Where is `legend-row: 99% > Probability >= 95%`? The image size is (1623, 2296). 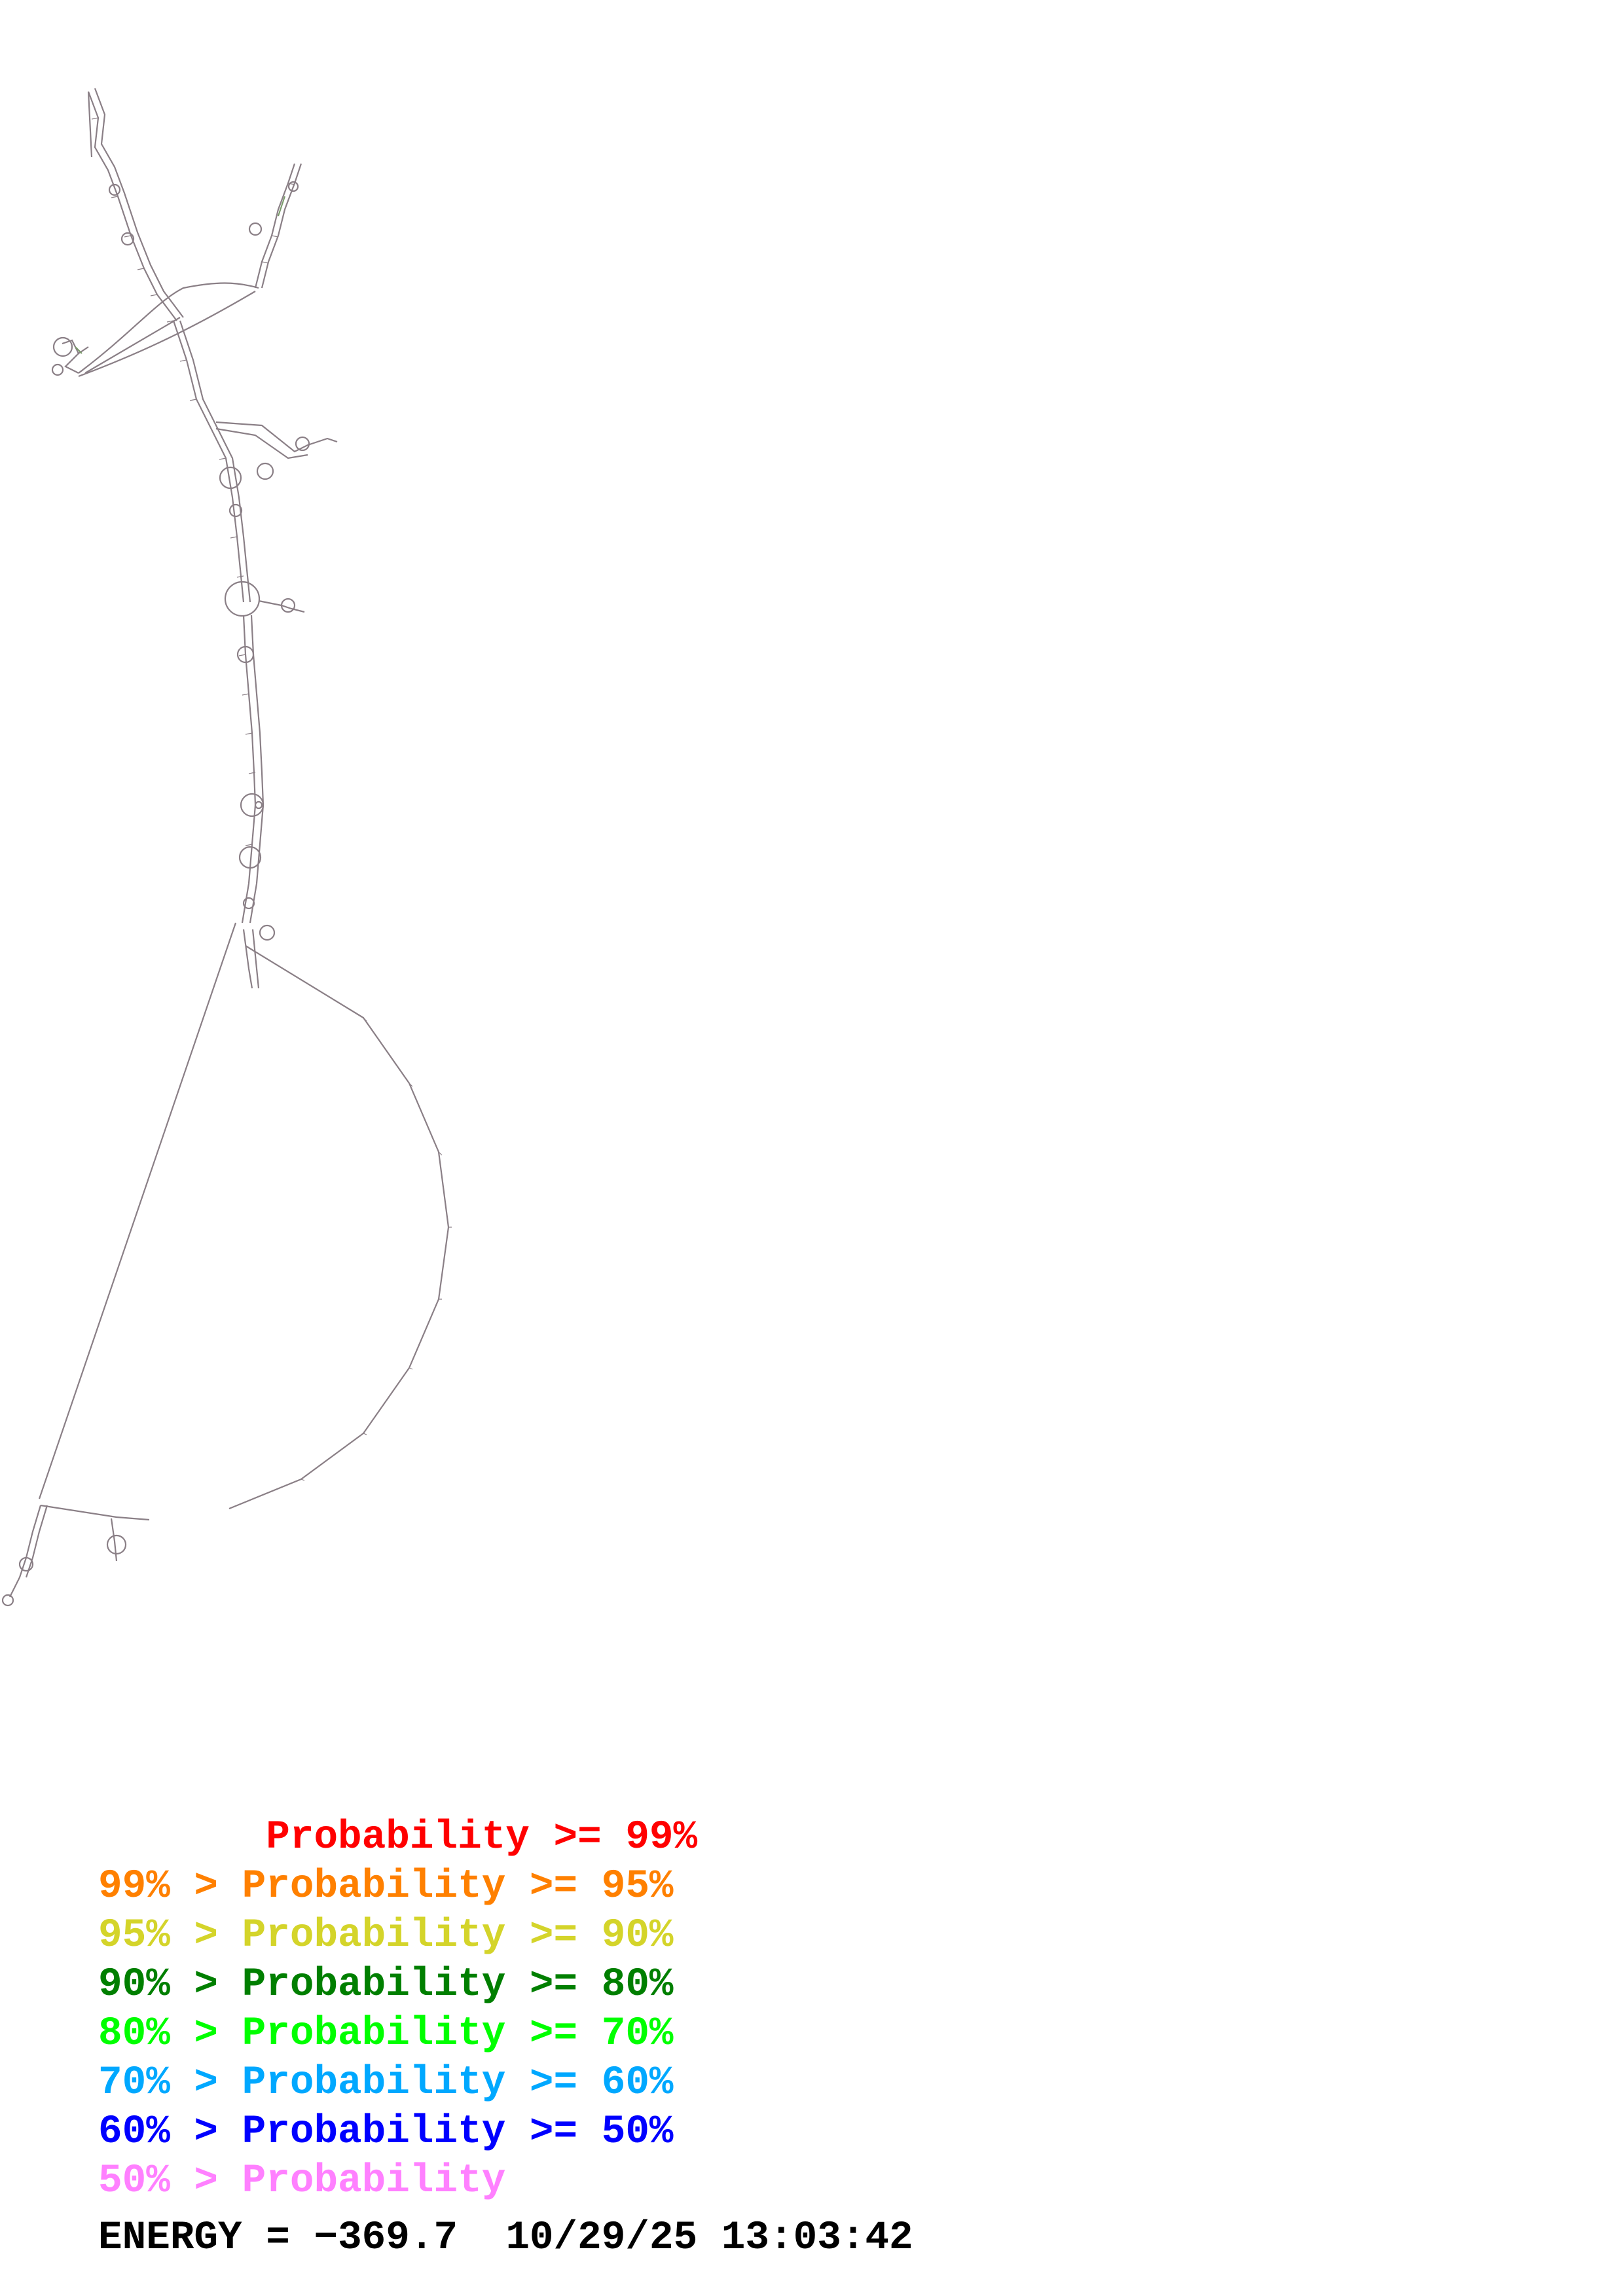 legend-row: 99% > Probability >= 95% is located at coordinates (386, 1886).